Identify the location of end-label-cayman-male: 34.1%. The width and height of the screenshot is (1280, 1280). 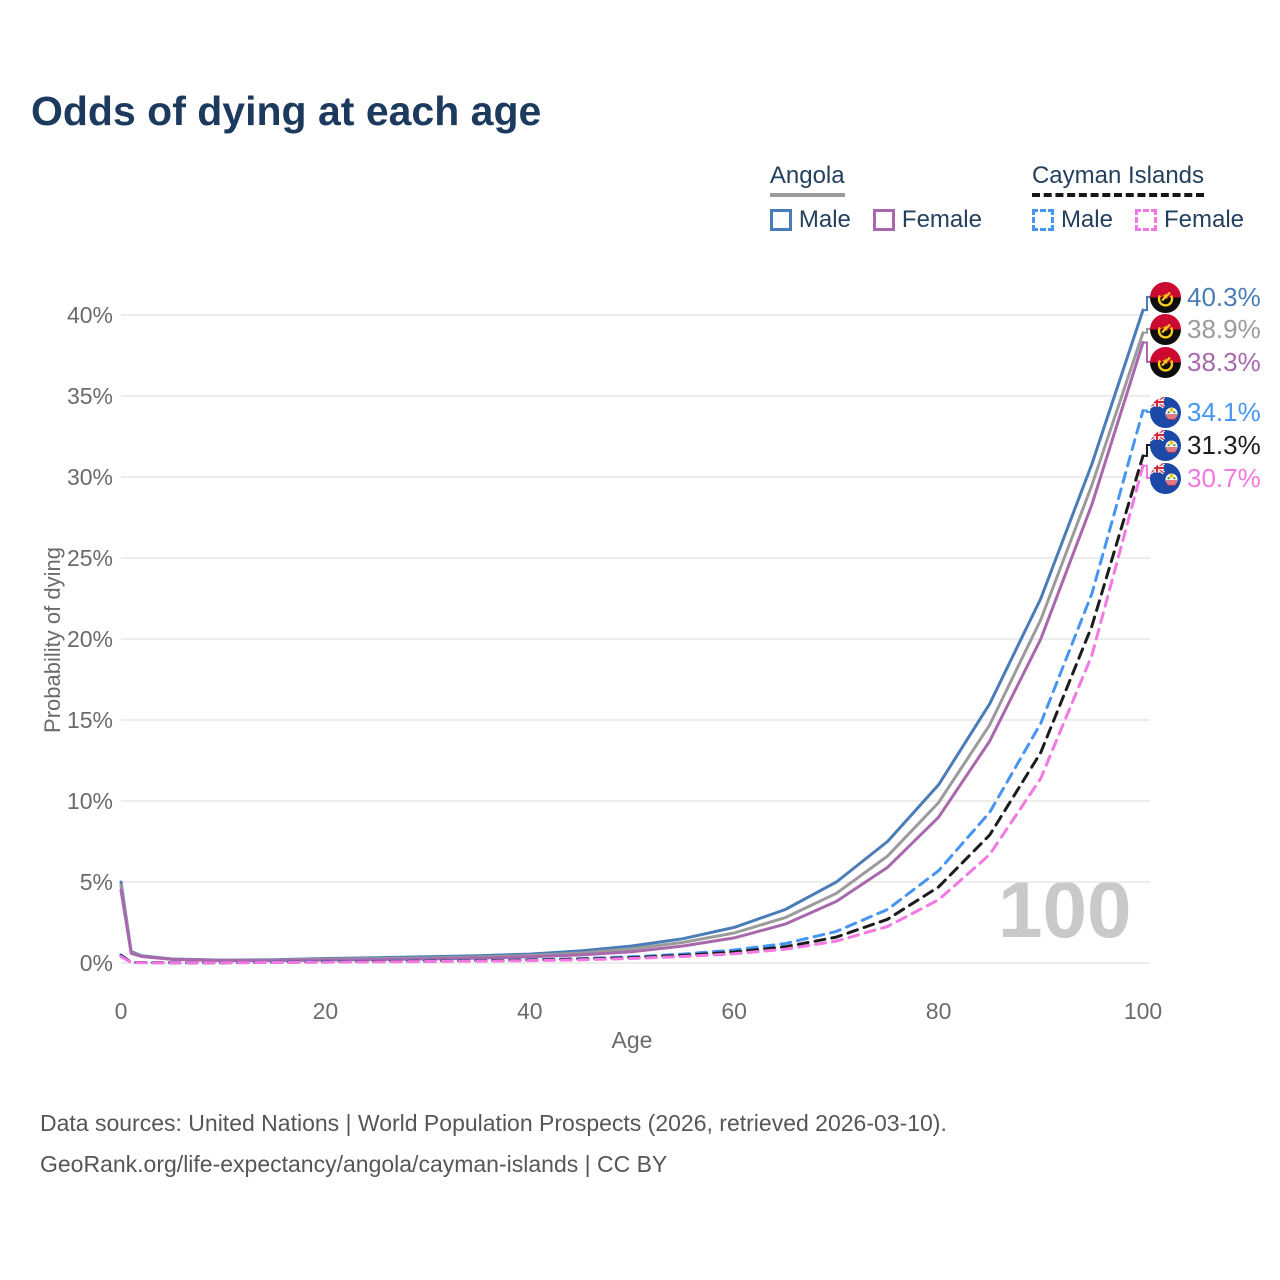
(1205, 412).